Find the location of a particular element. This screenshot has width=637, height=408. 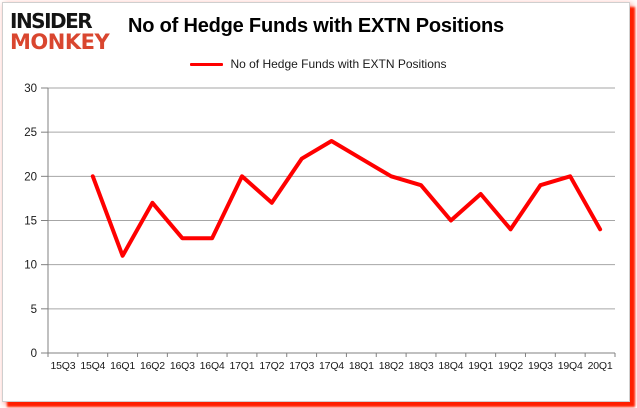

x-axis-label: 20Q1 is located at coordinates (600, 366).